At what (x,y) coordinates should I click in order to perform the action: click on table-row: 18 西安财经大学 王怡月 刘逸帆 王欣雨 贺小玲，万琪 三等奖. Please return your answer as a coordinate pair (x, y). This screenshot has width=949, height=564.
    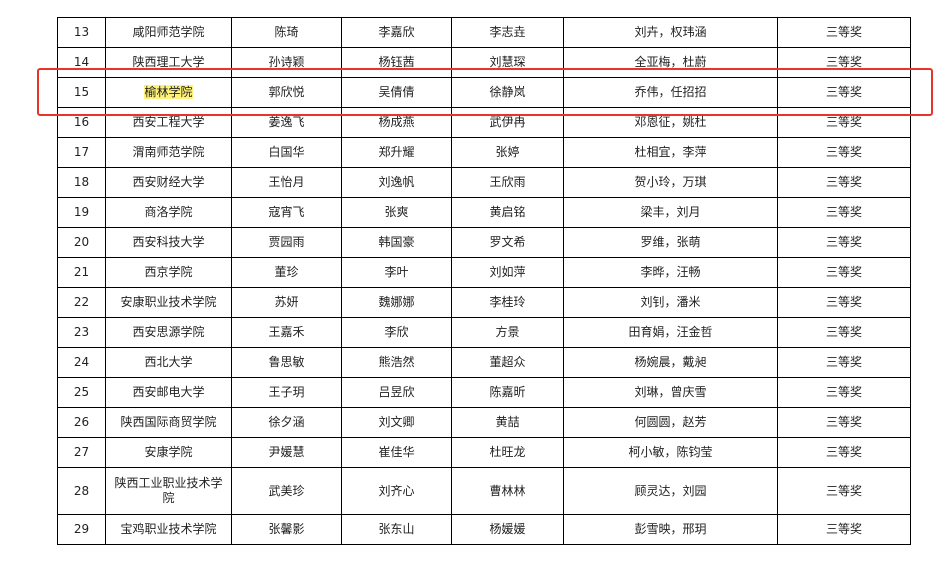
    Looking at the image, I should click on (484, 182).